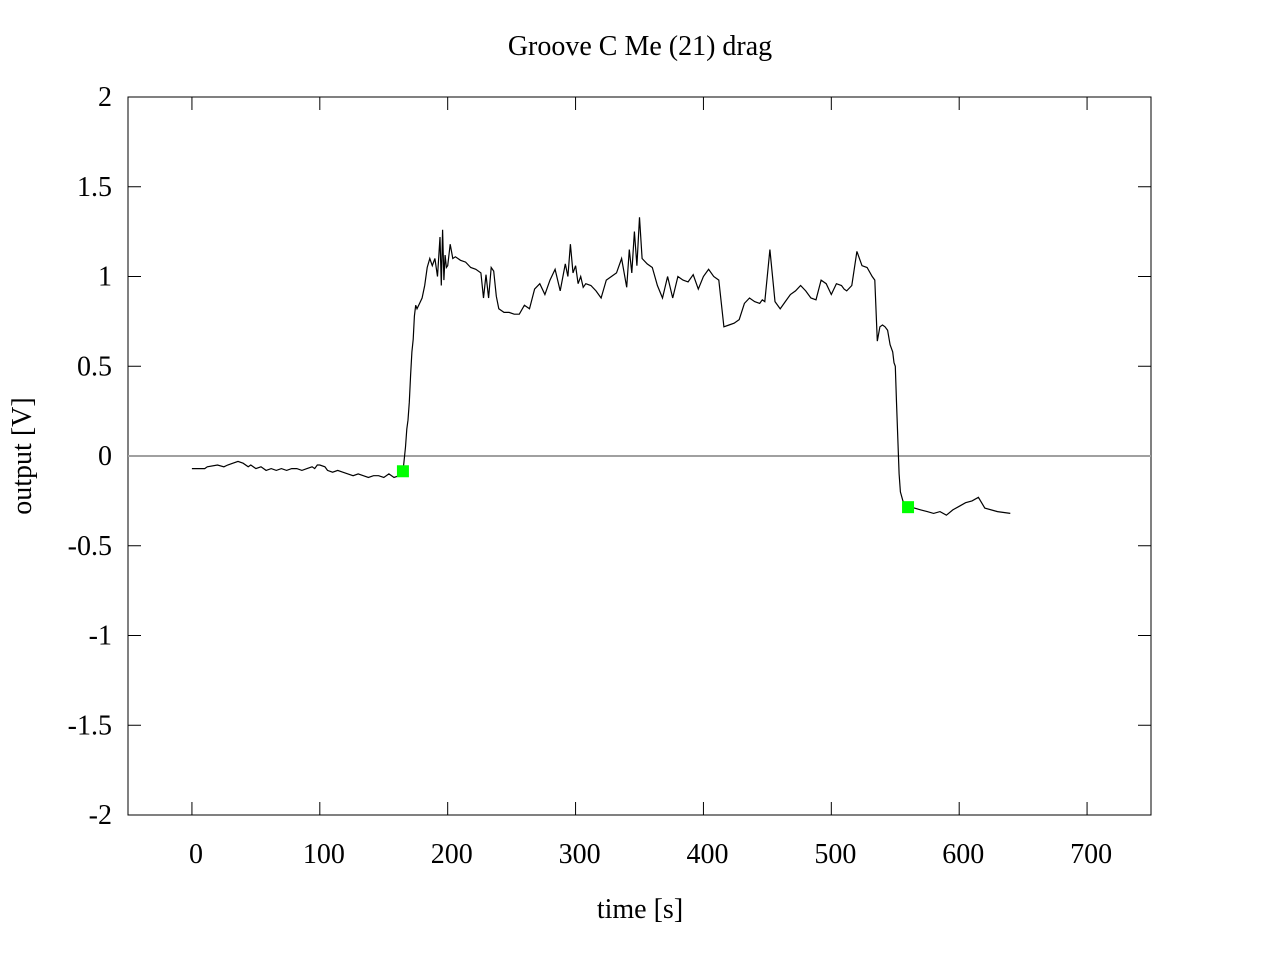  I want to click on y-tick-label: 2, so click(105, 97).